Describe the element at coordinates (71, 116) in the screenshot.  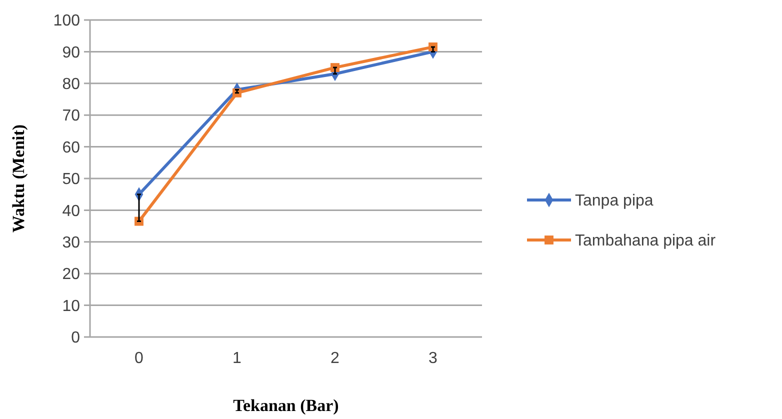
I see `y-tick-label: 70` at that location.